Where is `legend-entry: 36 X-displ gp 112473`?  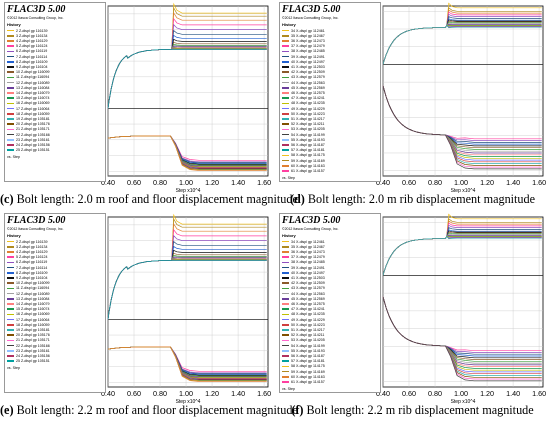 legend-entry: 36 X-displ gp 112473 is located at coordinates (303, 40).